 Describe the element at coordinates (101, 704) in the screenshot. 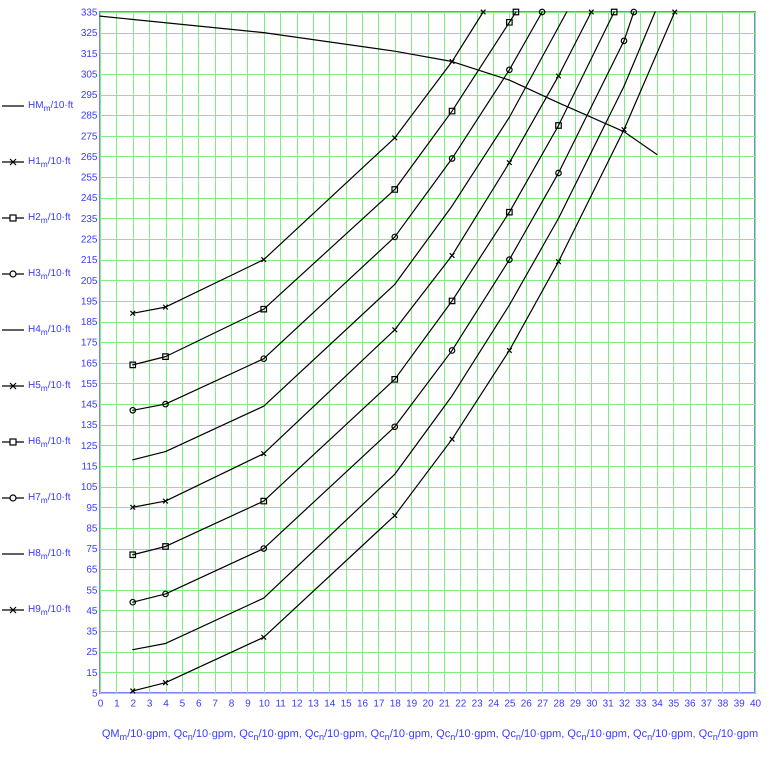

I see `x-tick-label: 0` at that location.